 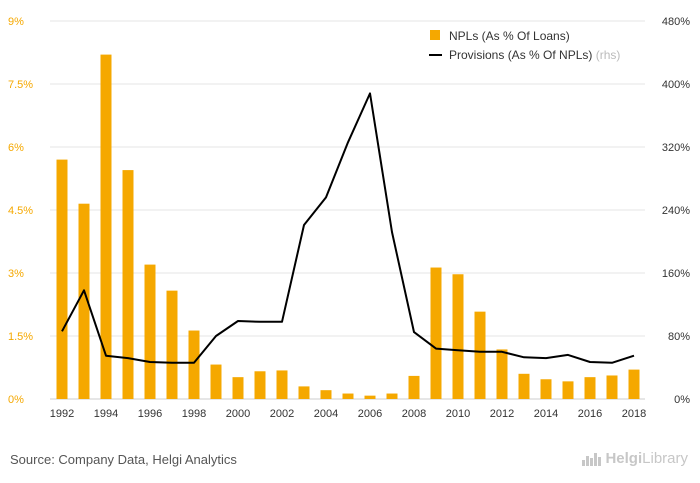 What do you see at coordinates (123, 459) in the screenshot?
I see `source-note: Source: Company Data, Helgi Analytics` at bounding box center [123, 459].